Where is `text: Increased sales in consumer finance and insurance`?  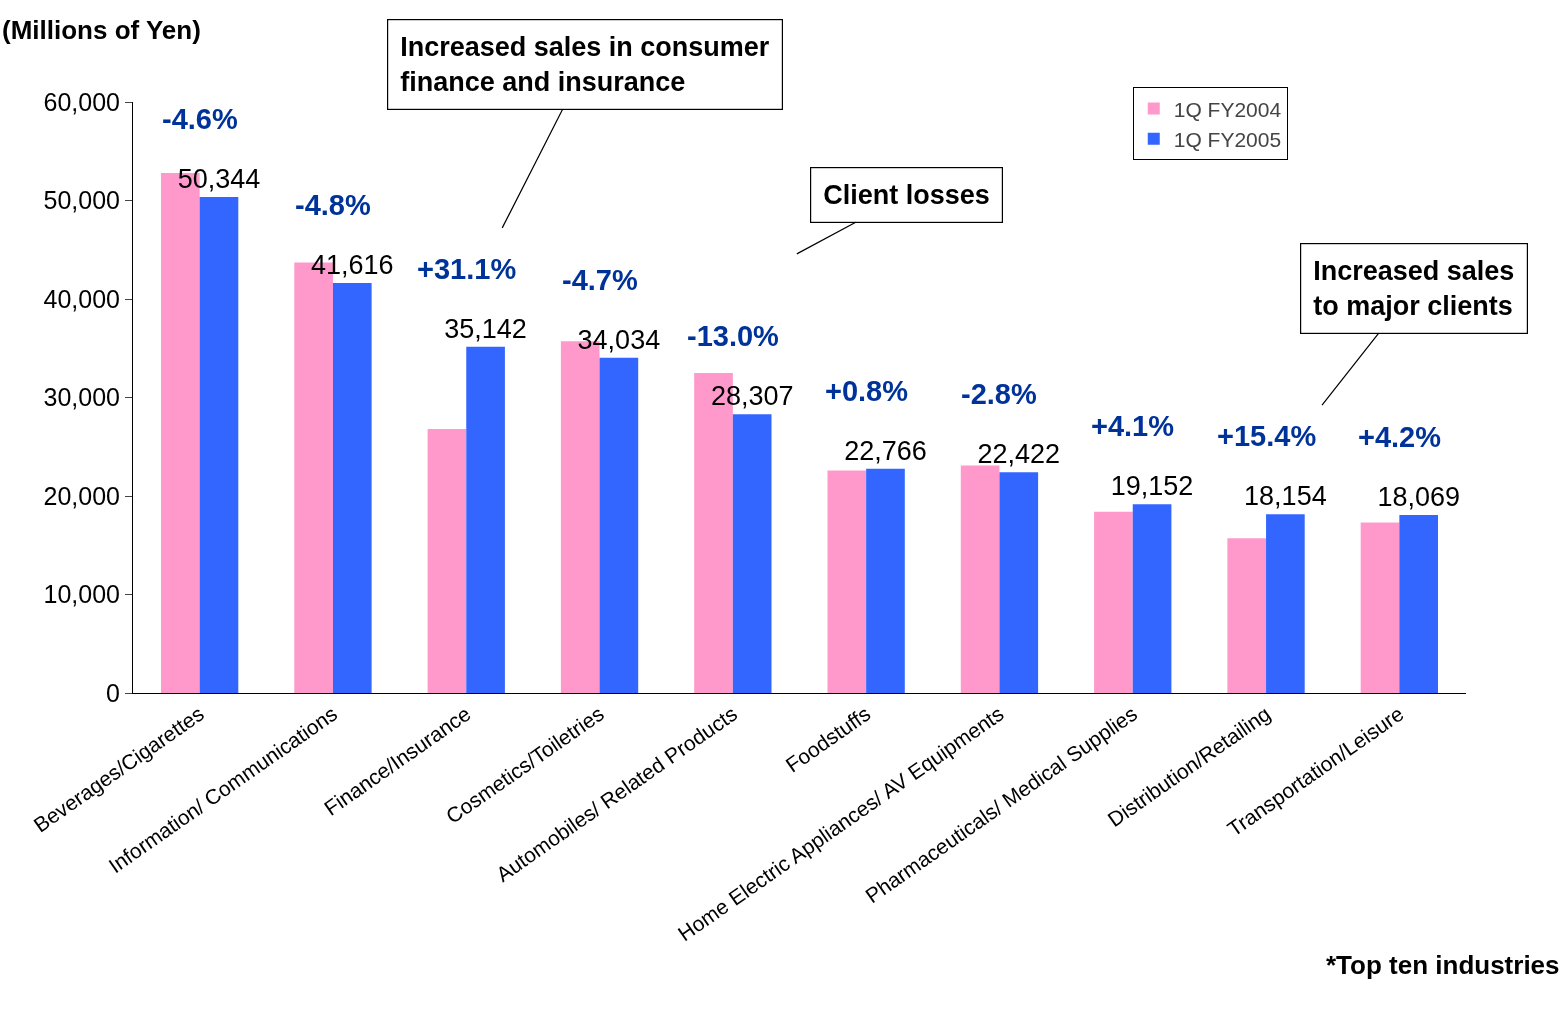 text: Increased sales in consumer finance and insurance is located at coordinates (585, 65).